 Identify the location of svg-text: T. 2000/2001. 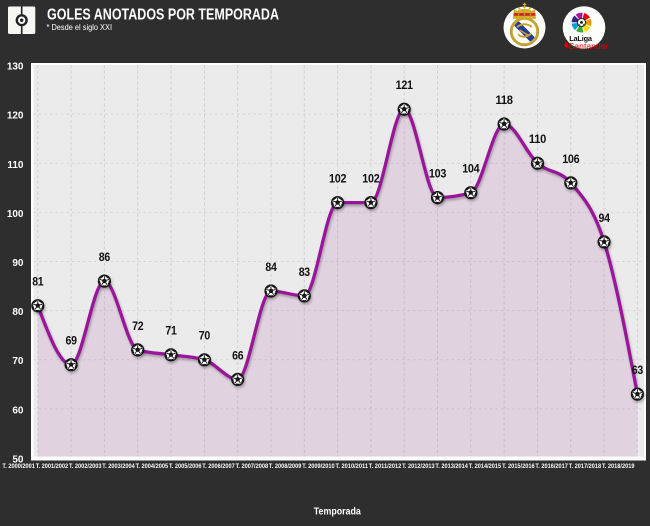
(18, 466).